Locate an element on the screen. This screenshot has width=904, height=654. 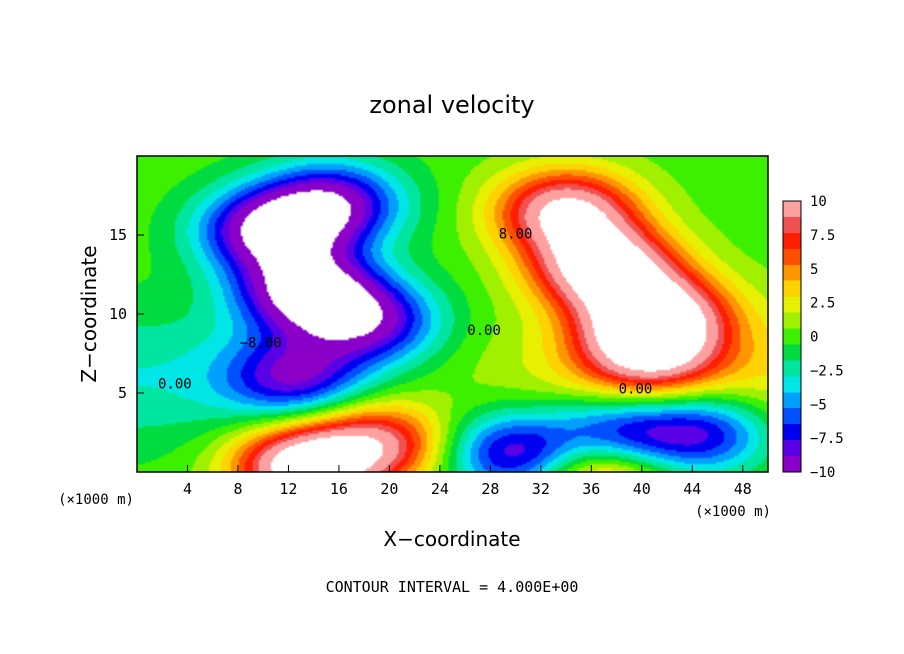
colorbar-ramp is located at coordinates (792, 336).